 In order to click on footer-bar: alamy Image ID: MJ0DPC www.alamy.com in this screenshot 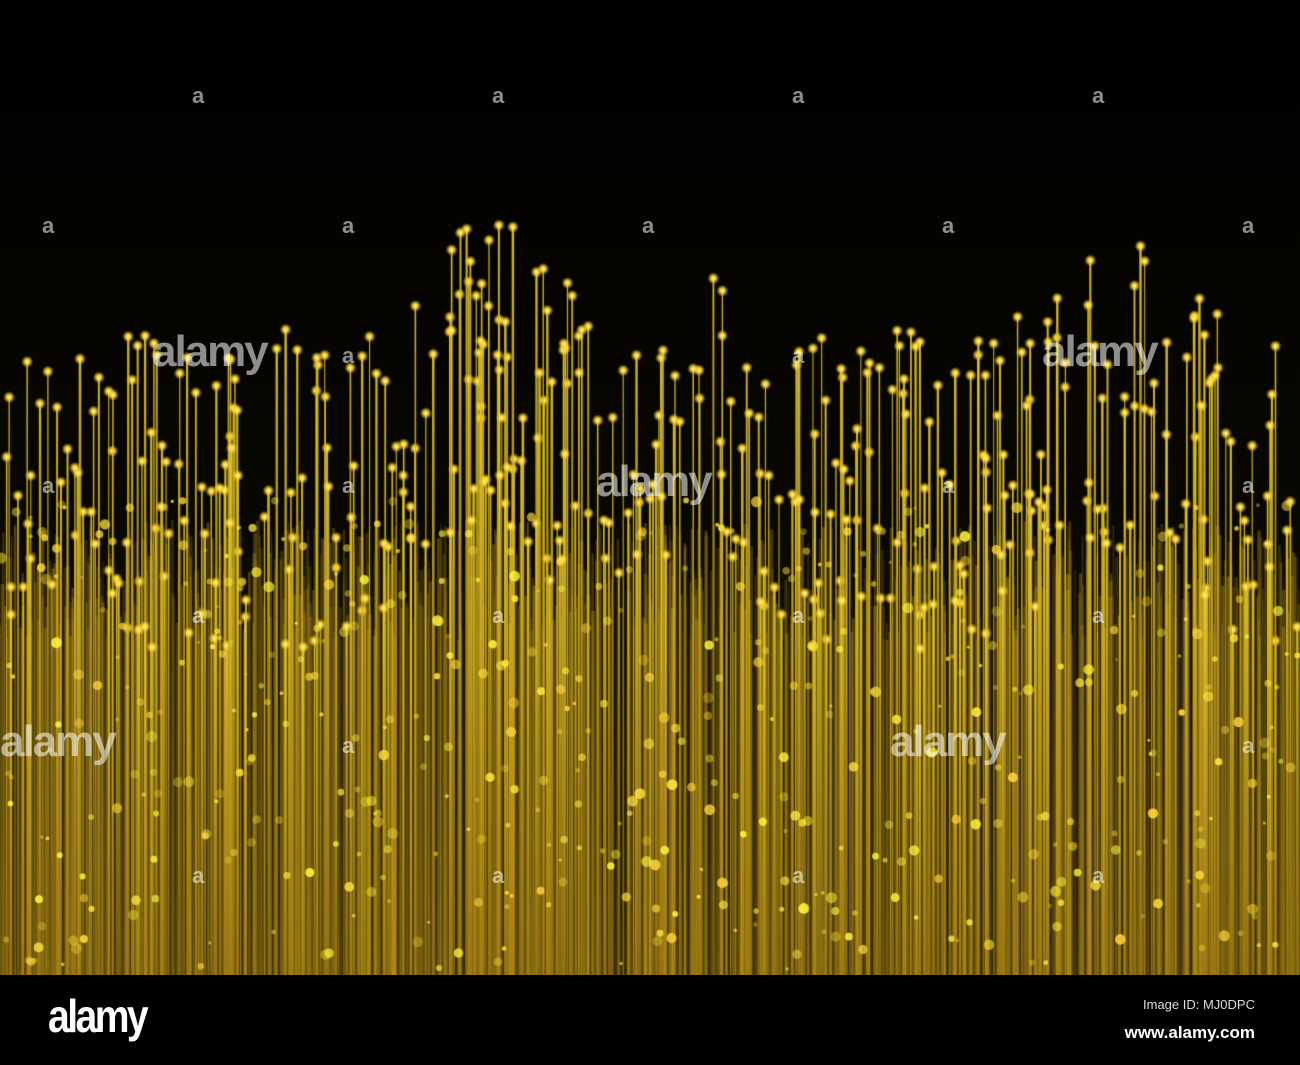, I will do `click(650, 1020)`.